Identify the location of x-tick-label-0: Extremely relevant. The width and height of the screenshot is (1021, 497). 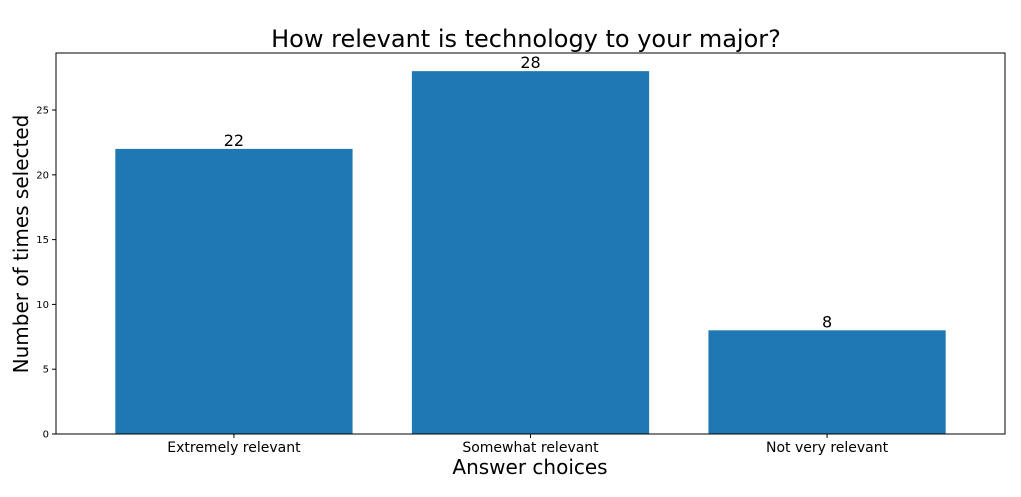
(234, 448).